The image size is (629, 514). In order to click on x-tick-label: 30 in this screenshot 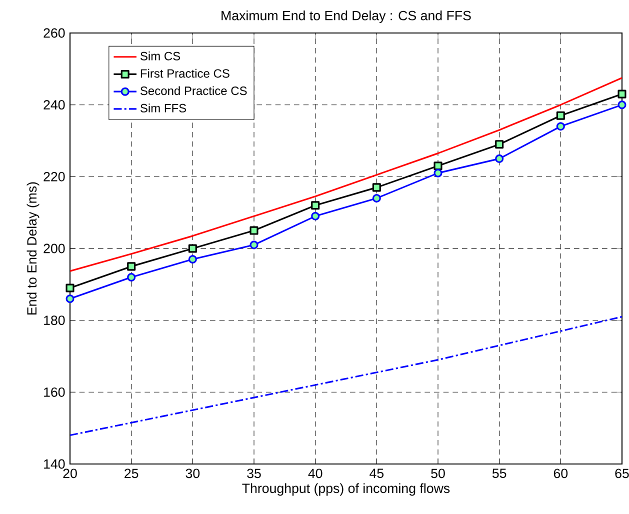, I will do `click(193, 473)`.